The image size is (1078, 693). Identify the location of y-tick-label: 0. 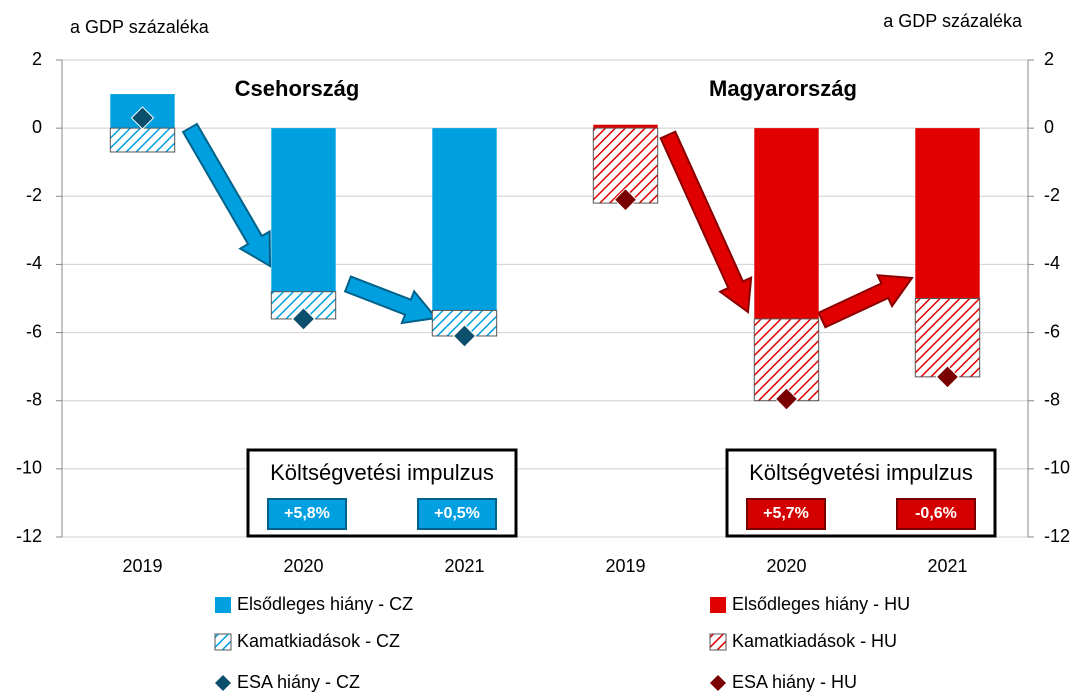
(37, 127).